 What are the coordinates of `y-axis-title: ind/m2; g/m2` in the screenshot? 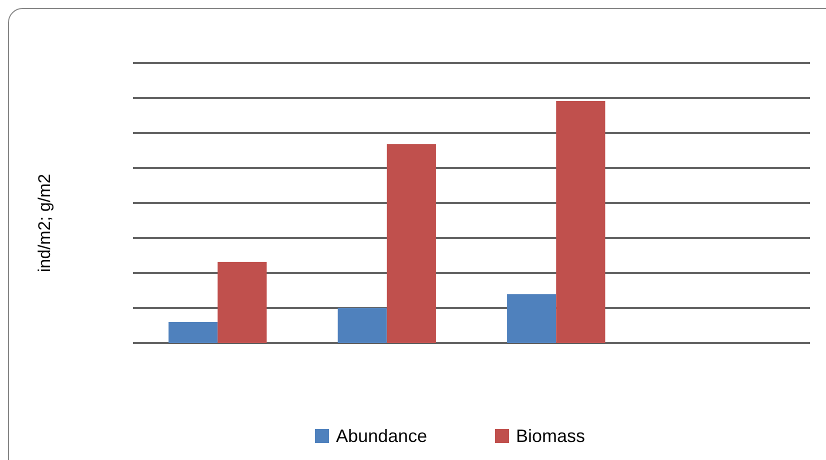 It's located at (44, 223).